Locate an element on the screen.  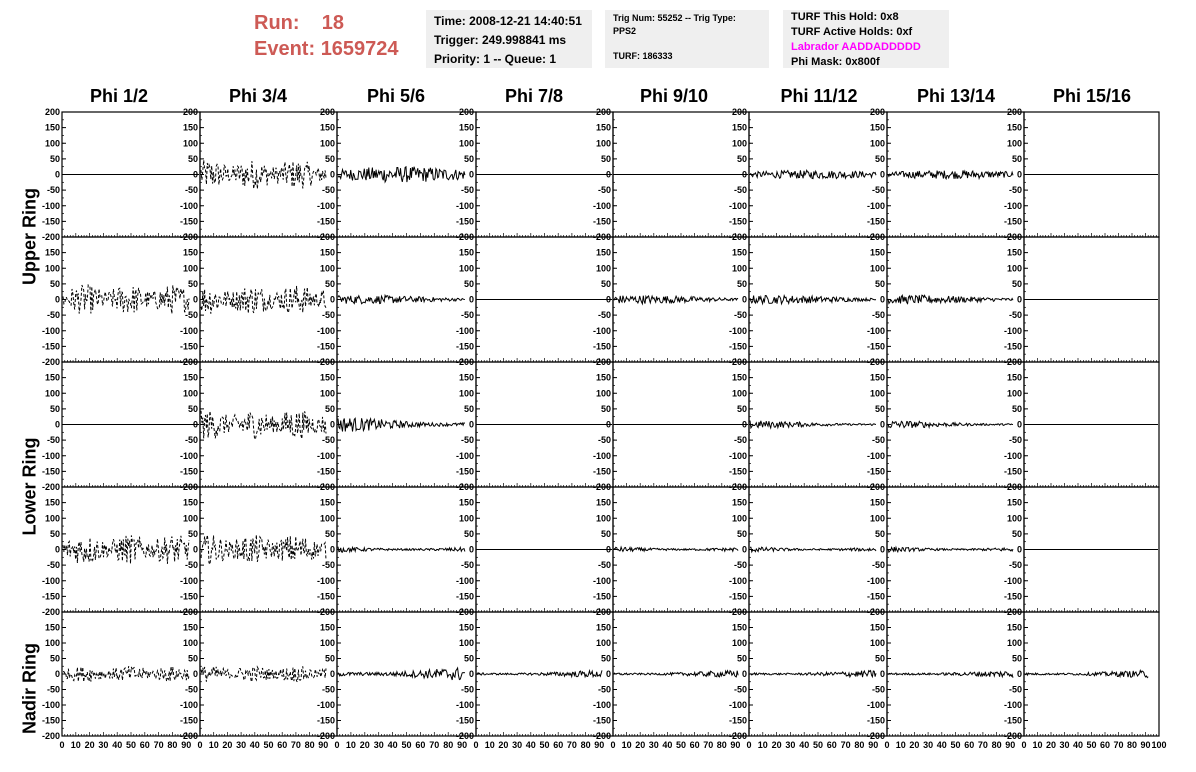
phi-mask-text: Phi Mask: 0x800f is located at coordinates (835, 62).